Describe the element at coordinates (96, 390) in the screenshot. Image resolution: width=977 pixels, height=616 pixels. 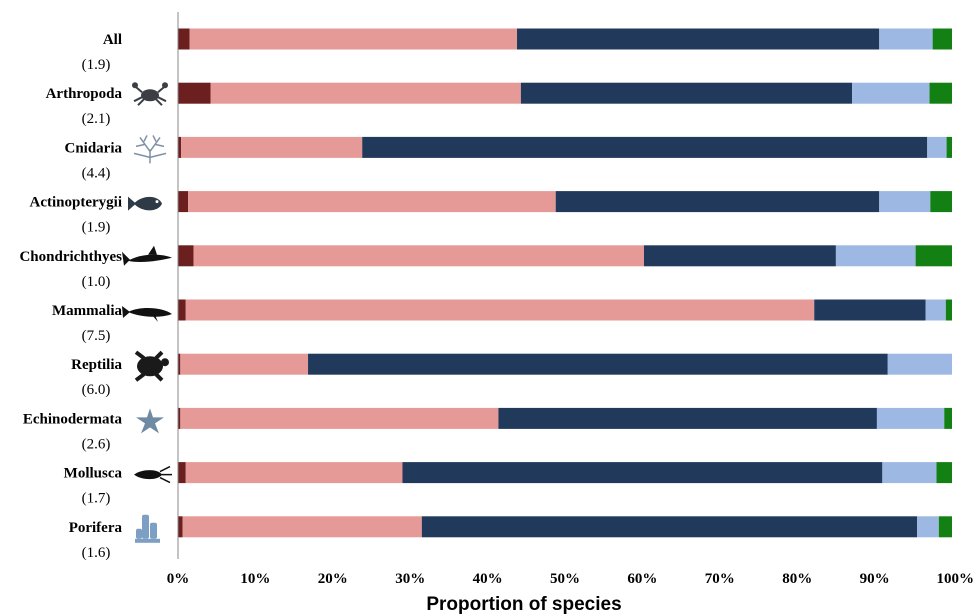
I see `category-value-label: (6.0)` at that location.